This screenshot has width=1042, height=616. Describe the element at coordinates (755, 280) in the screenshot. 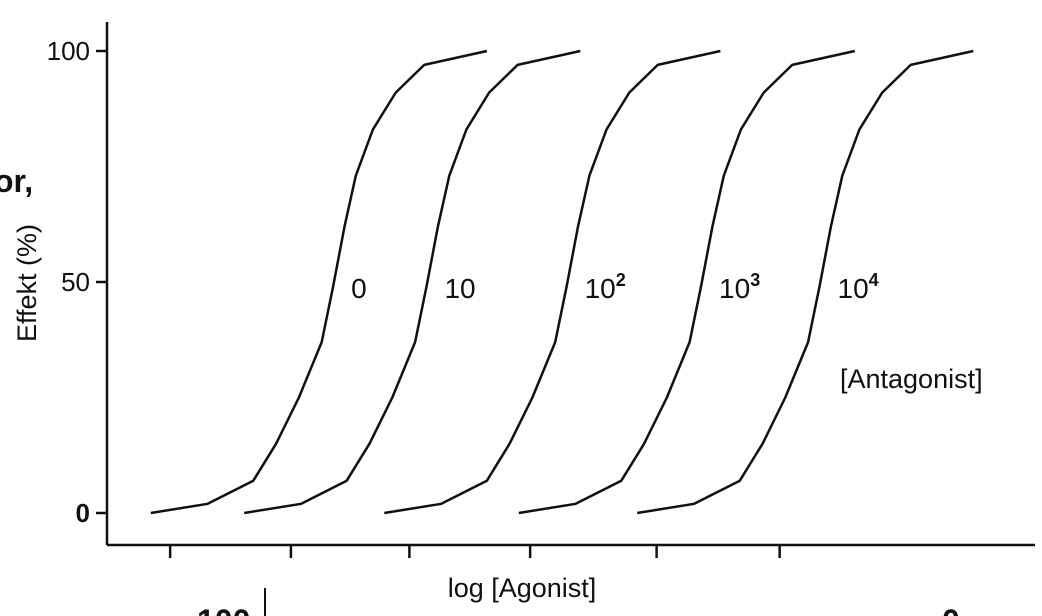

I see `series-label-exponent: 3` at that location.